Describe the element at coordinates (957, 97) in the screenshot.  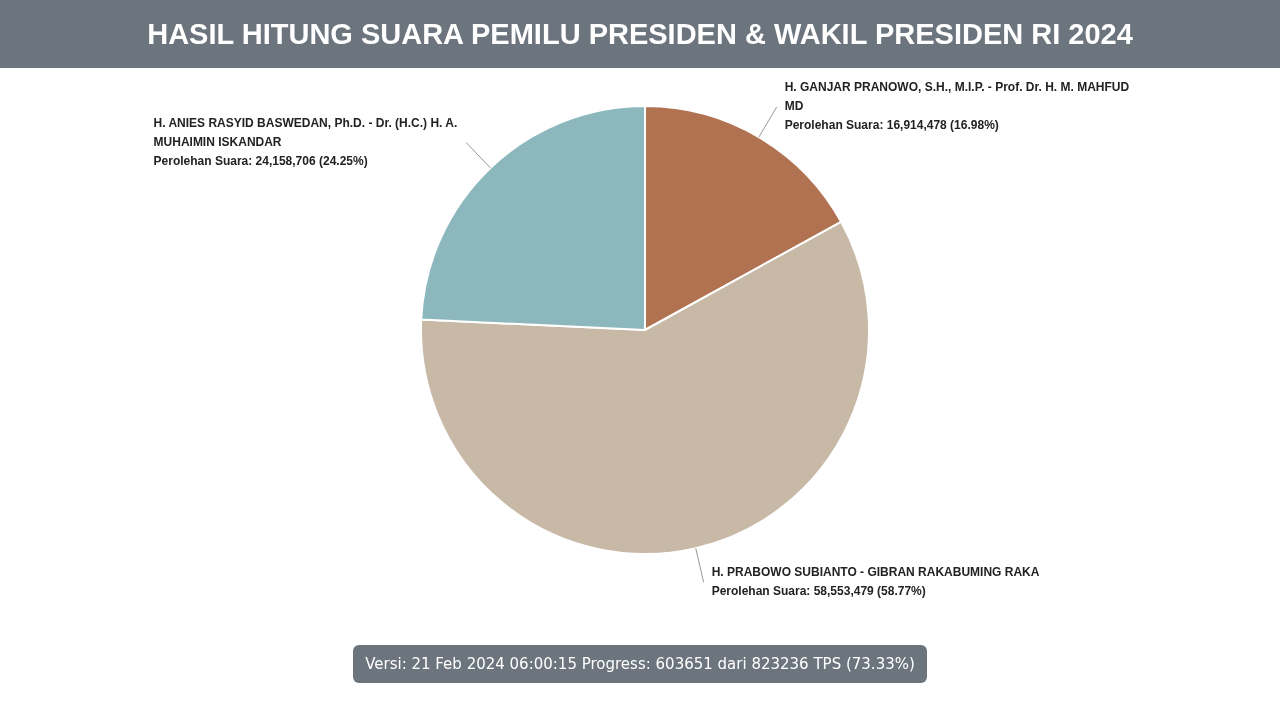
I see `slice-label: H. GANJAR PRANOWO, S.H., M.I.P. - Prof. Dr. H. M. MAHFUD MD` at that location.